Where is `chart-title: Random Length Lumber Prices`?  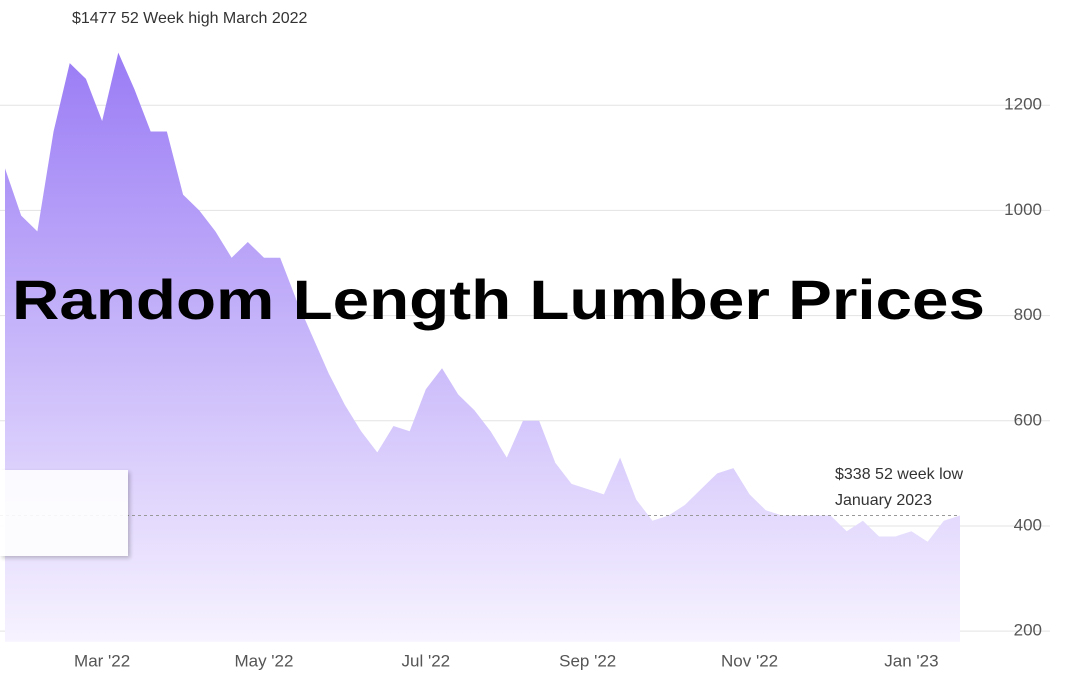
chart-title: Random Length Lumber Prices is located at coordinates (498, 299).